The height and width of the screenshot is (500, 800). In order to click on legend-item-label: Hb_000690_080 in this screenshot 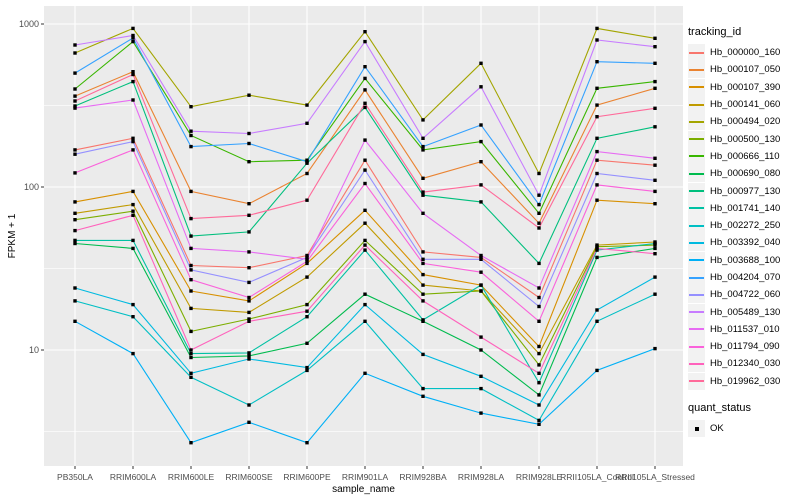, I will do `click(745, 174)`.